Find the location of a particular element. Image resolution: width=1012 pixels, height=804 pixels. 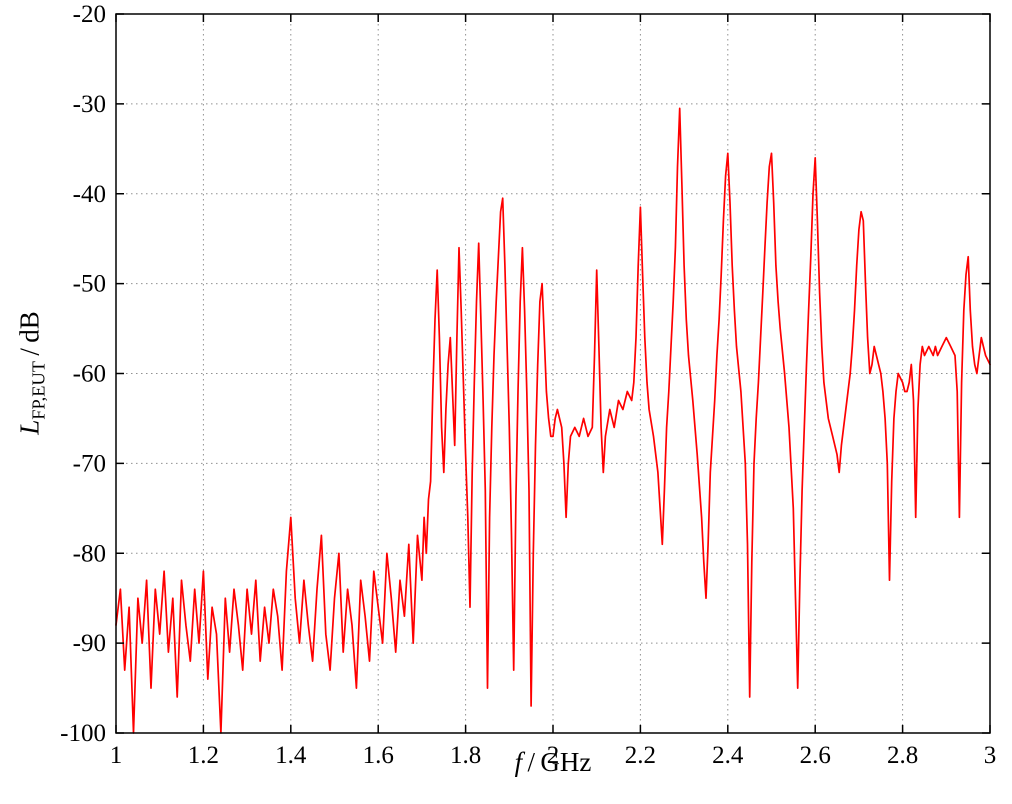

y-axis-label-subscript: FP,EUT is located at coordinates (38, 390).